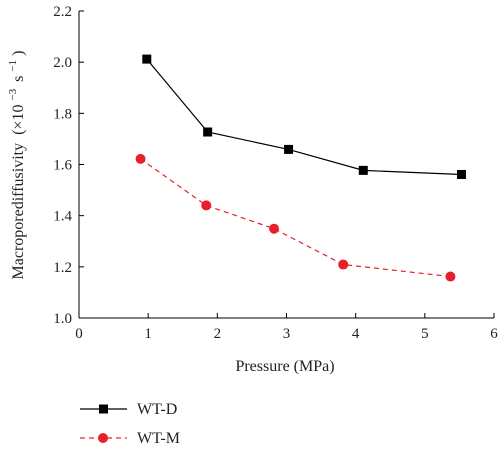  What do you see at coordinates (218, 334) in the screenshot?
I see `x-tick-label-2: 2` at bounding box center [218, 334].